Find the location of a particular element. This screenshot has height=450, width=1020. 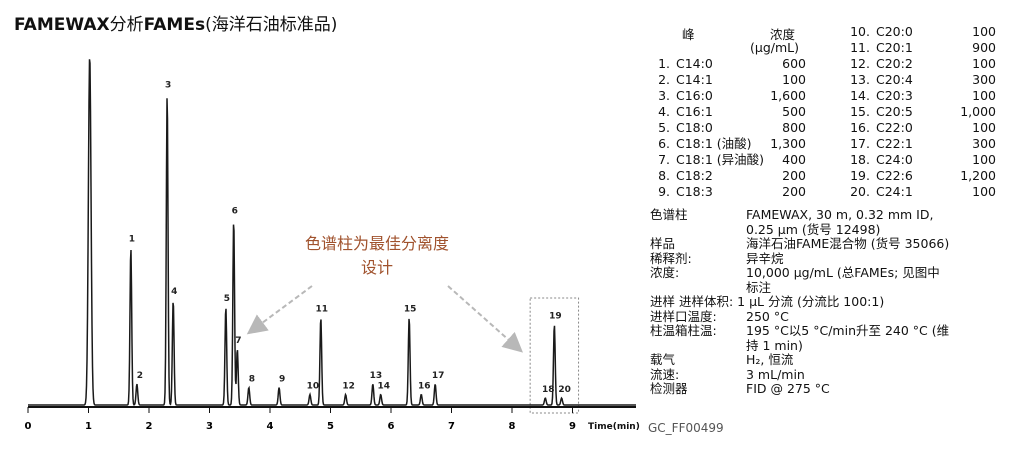

peak-table-row: 18. C24:0 100 is located at coordinates (922, 160).